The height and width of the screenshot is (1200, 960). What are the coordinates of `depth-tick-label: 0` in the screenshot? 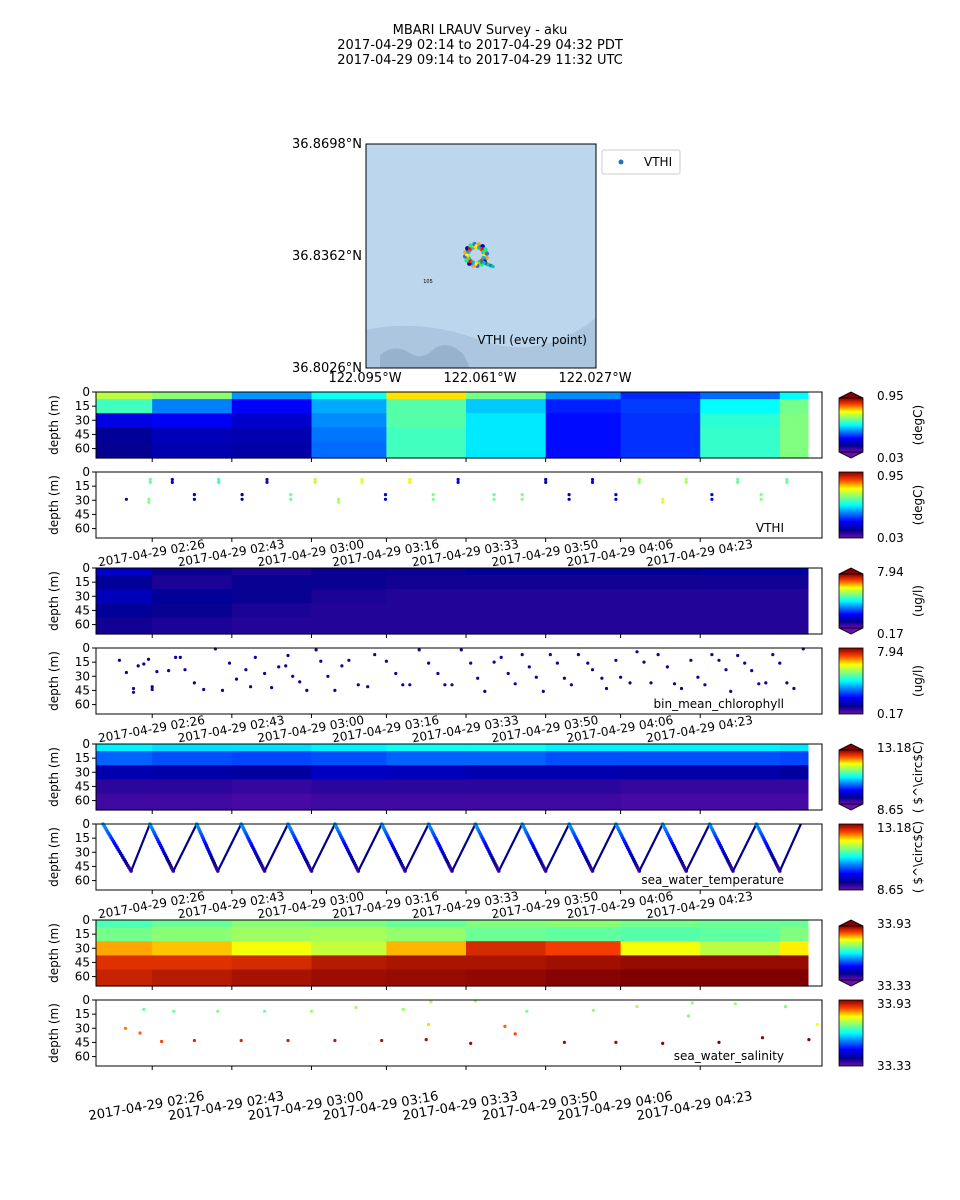 It's located at (86, 648).